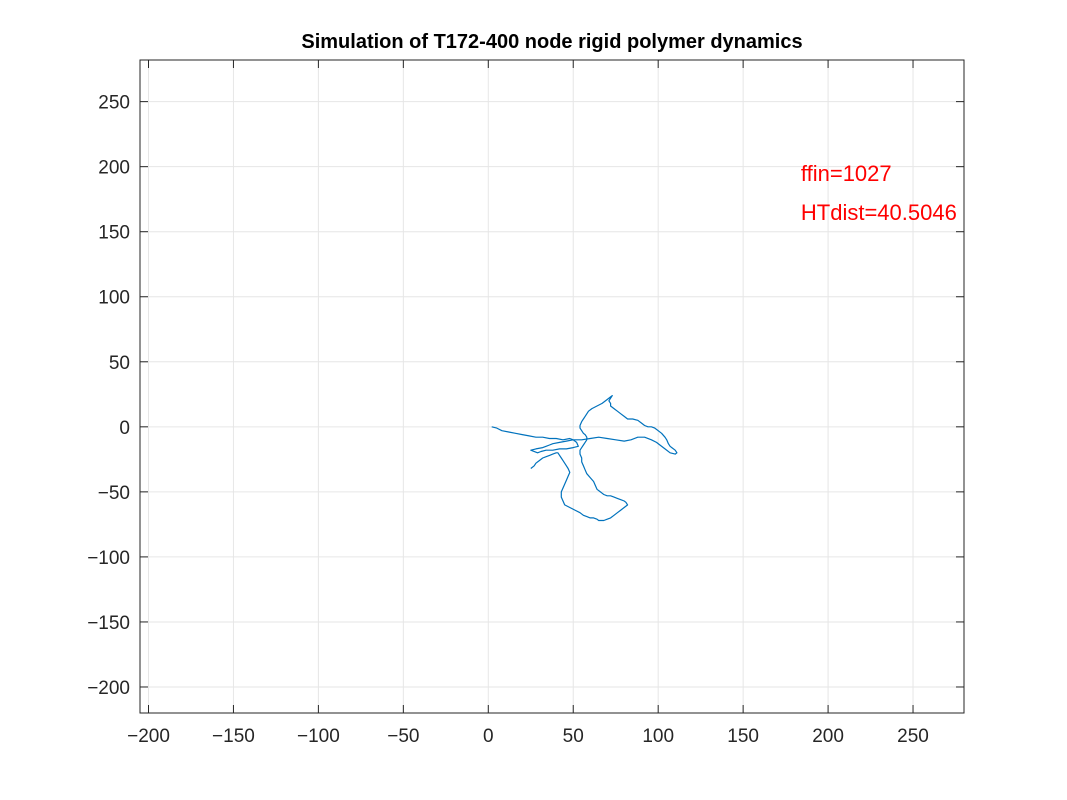 This screenshot has height=800, width=1067. Describe the element at coordinates (488, 736) in the screenshot. I see `x-tick-label: 0` at that location.